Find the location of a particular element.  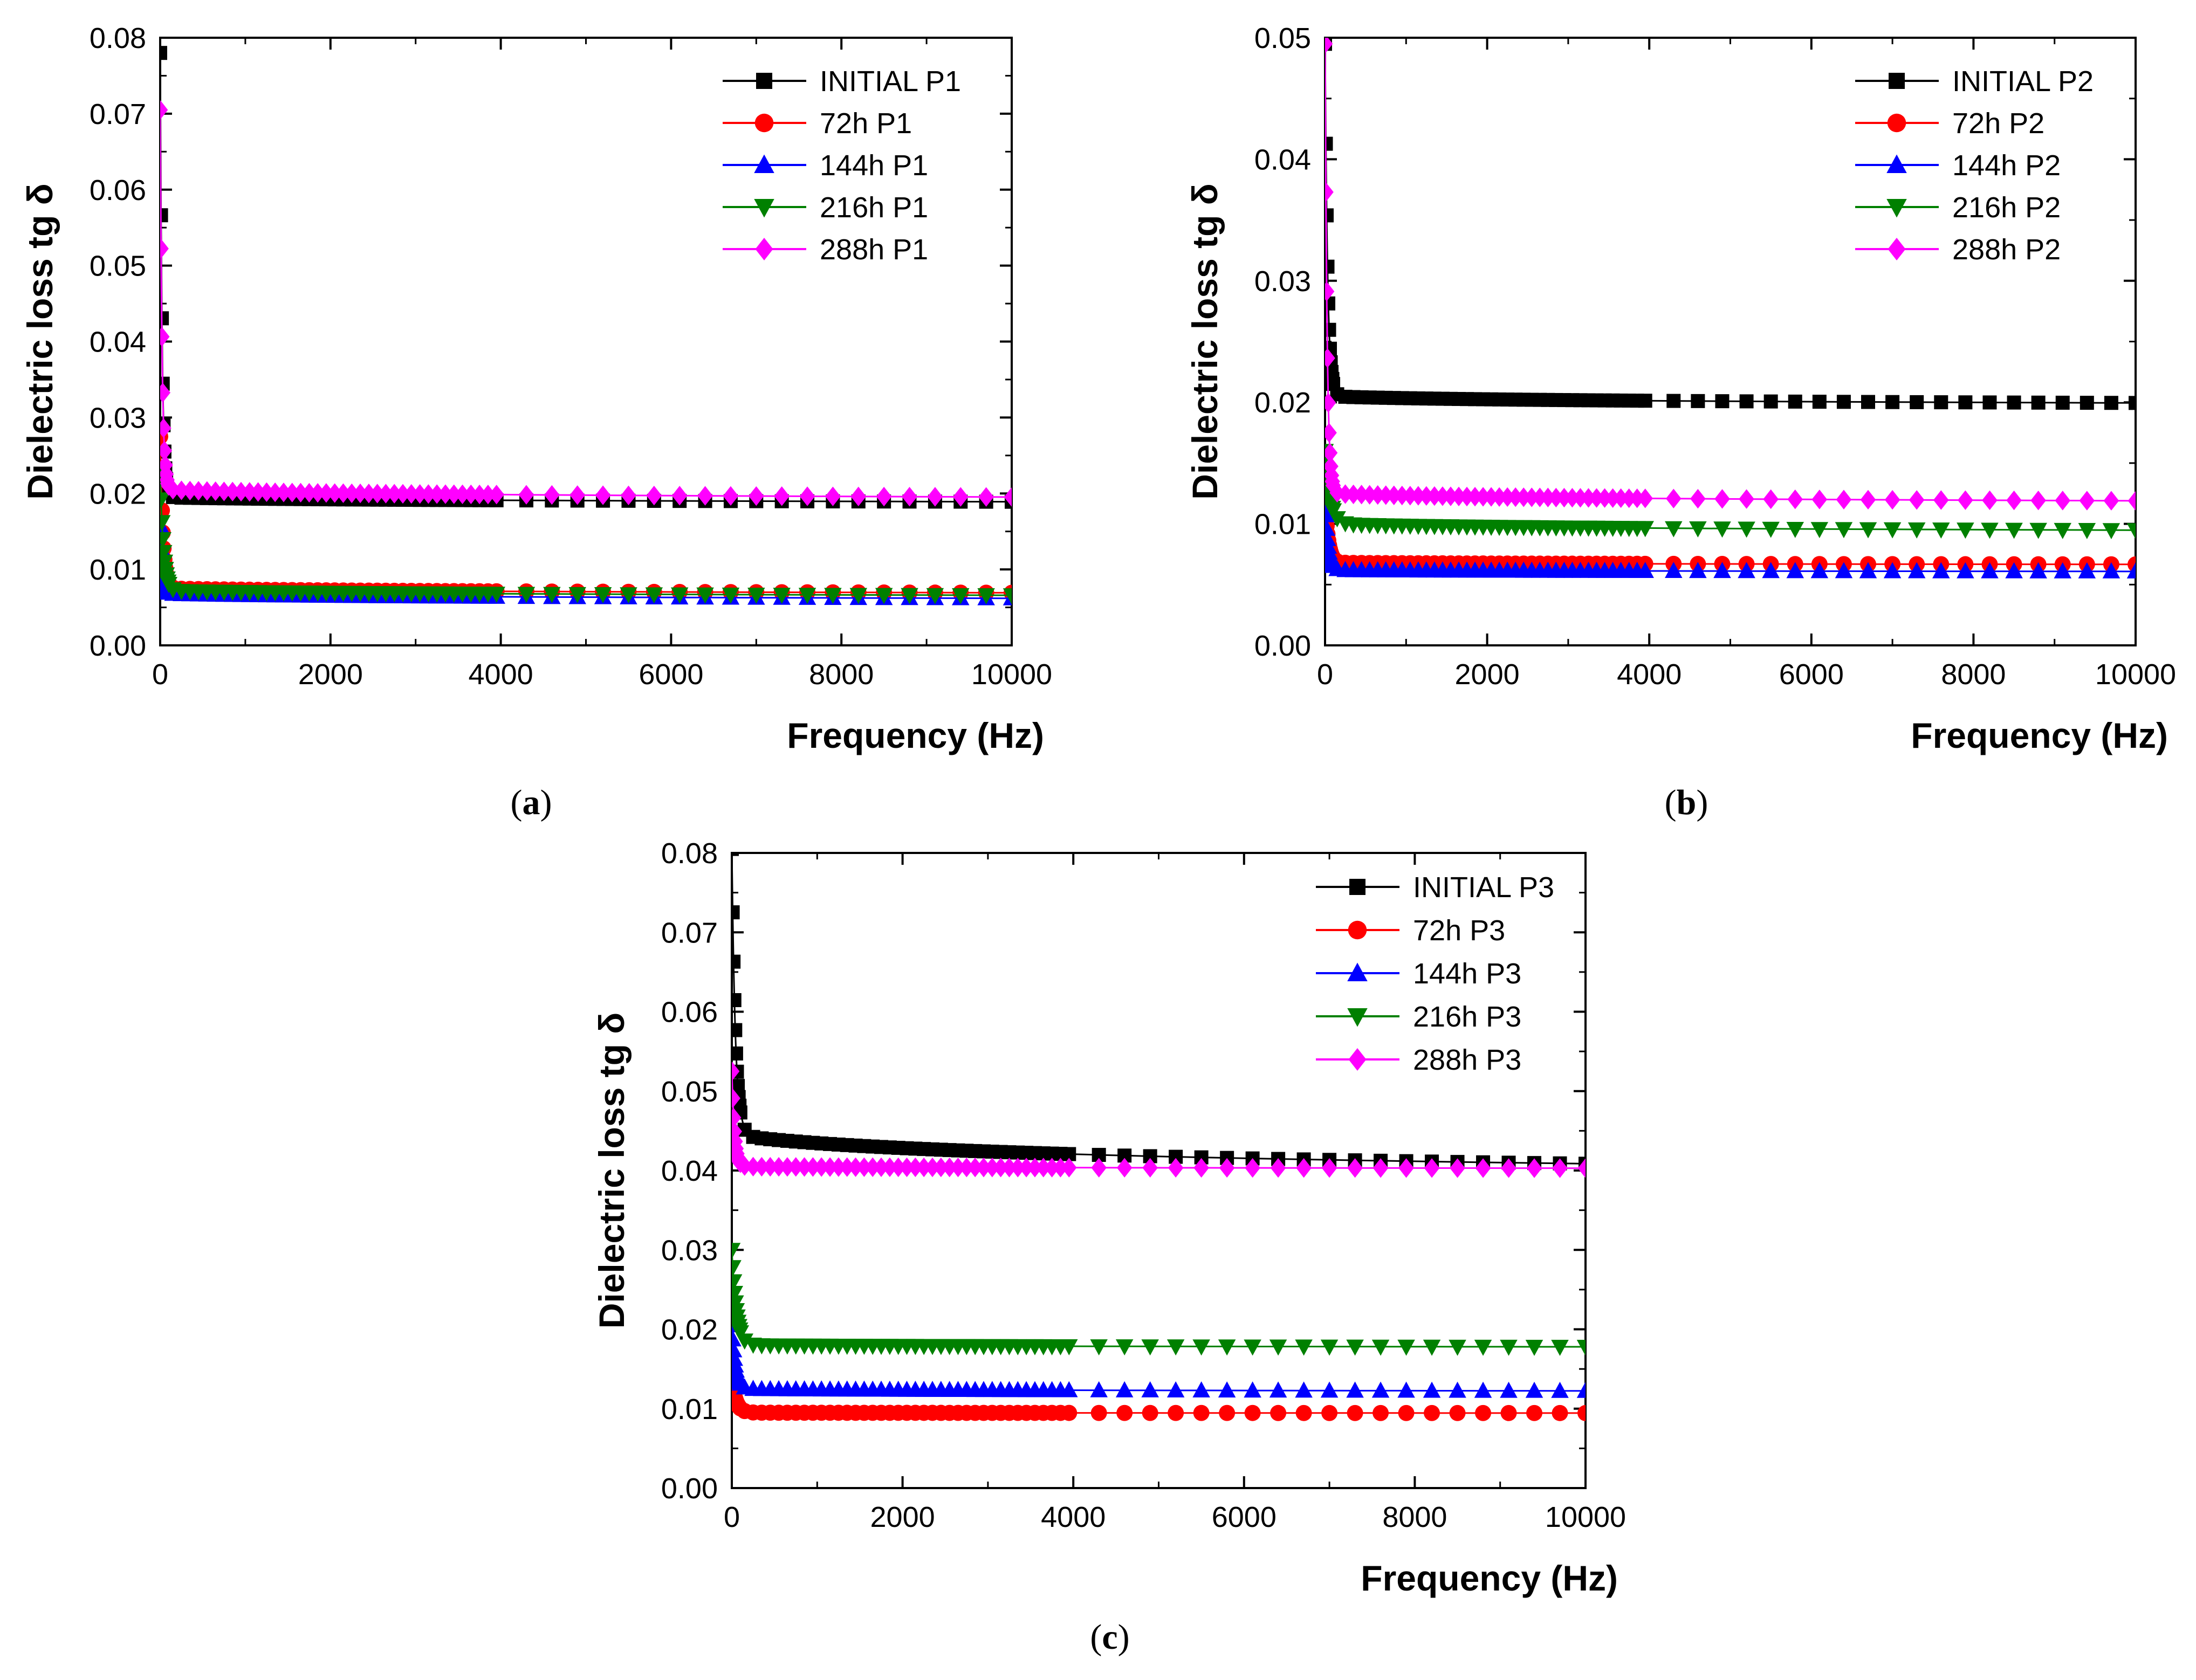

legend-item: 72h P1 is located at coordinates (817, 123).